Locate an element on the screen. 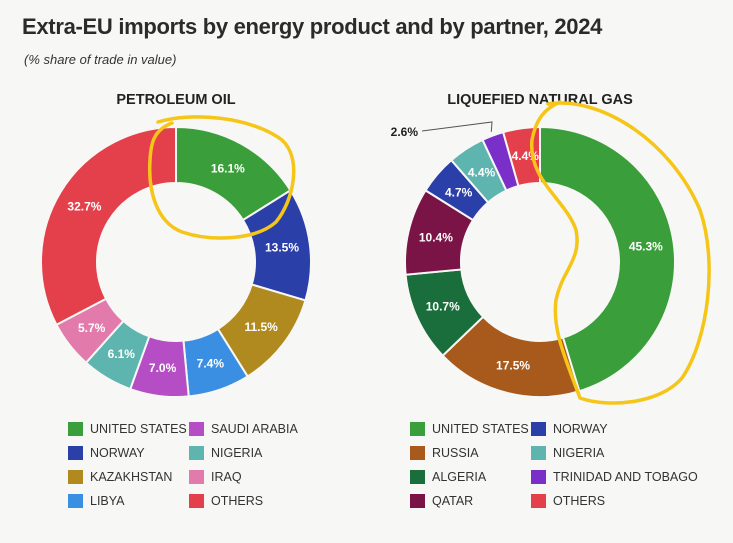 The height and width of the screenshot is (543, 733). chart-subtitle: (% share of trade in value) is located at coordinates (100, 59).